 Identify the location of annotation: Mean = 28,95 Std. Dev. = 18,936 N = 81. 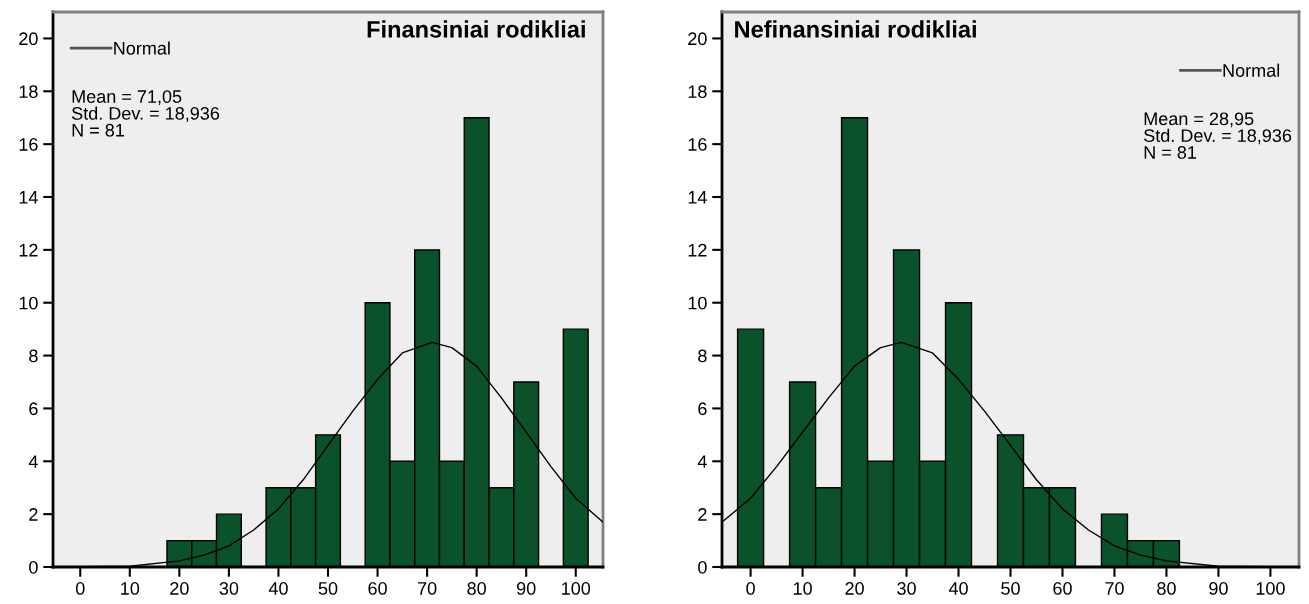
(1218, 135).